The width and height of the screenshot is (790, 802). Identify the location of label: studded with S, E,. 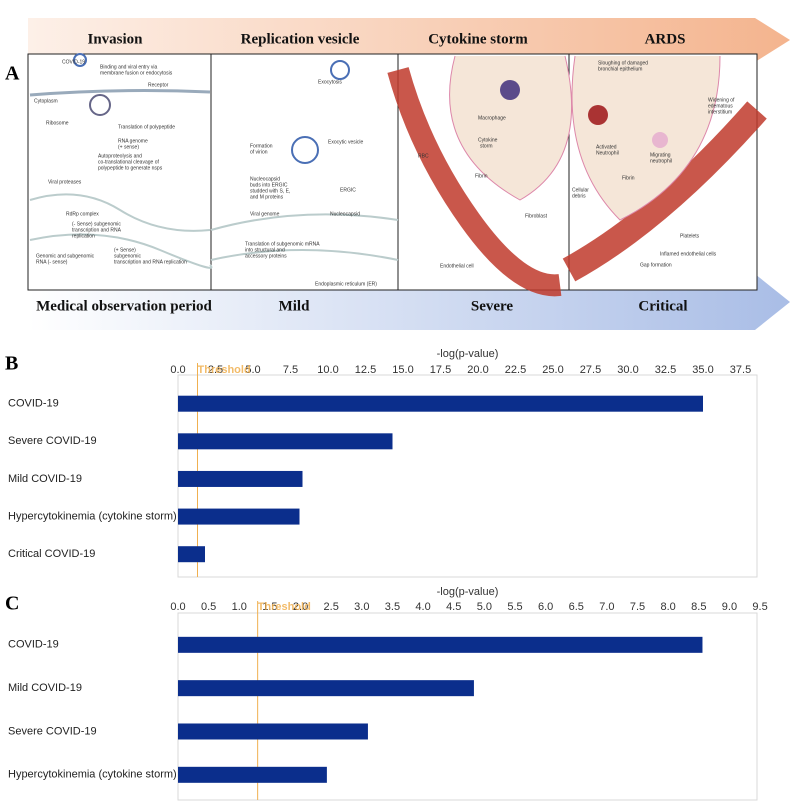
(270, 191).